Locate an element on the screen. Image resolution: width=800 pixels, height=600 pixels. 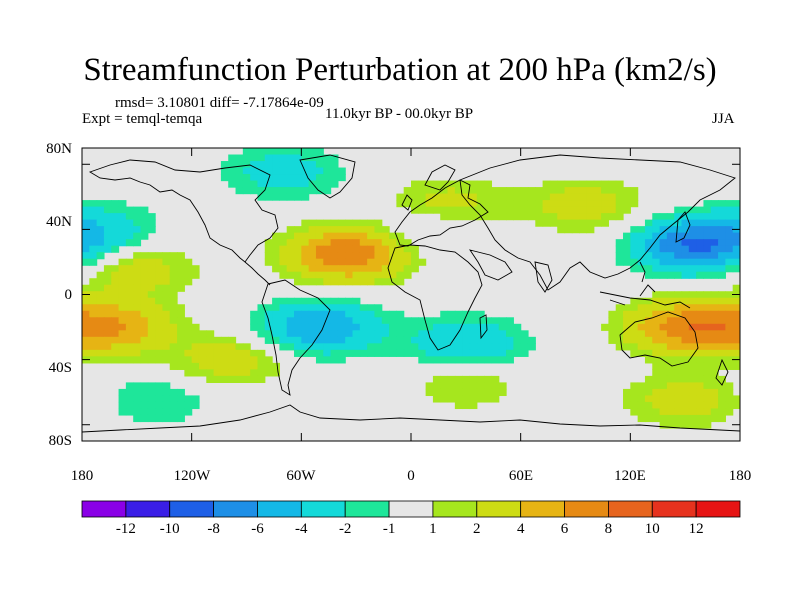
experiment-label: Expt = temql-temqa is located at coordinates (142, 119).